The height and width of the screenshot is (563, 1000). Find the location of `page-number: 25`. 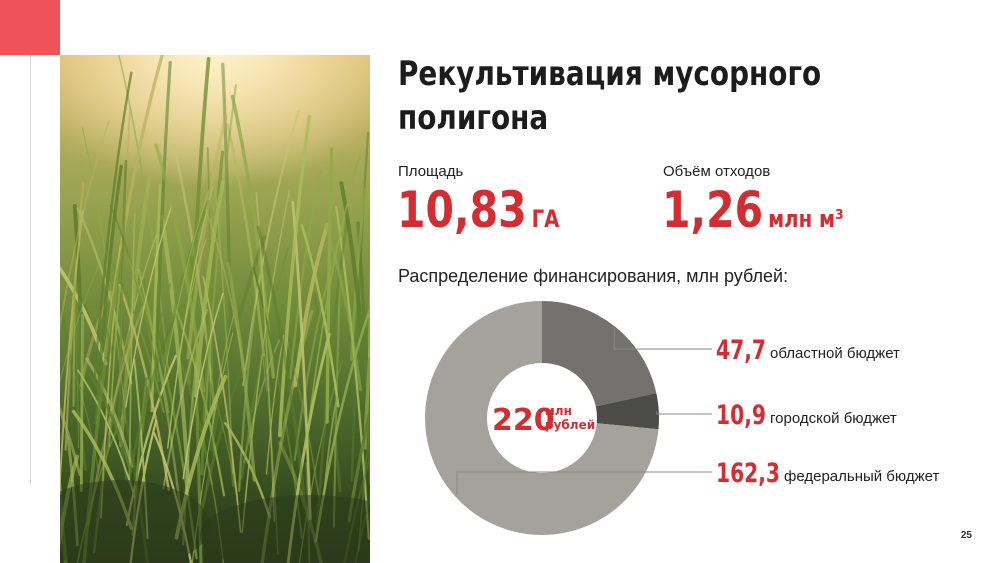

page-number: 25 is located at coordinates (966, 535).